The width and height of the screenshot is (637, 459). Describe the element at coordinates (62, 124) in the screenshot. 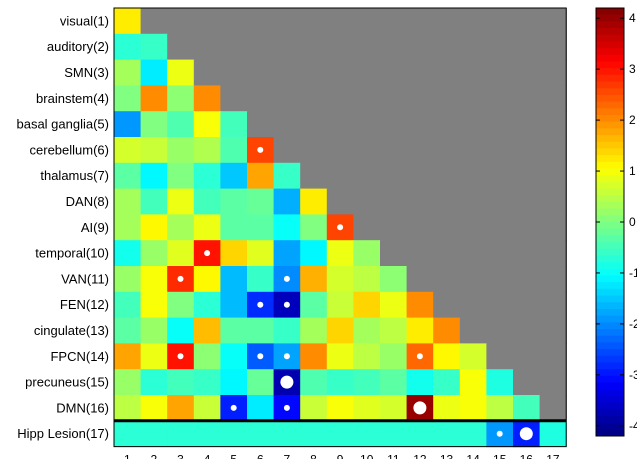

I see `row-label: basal ganglia(5)` at that location.